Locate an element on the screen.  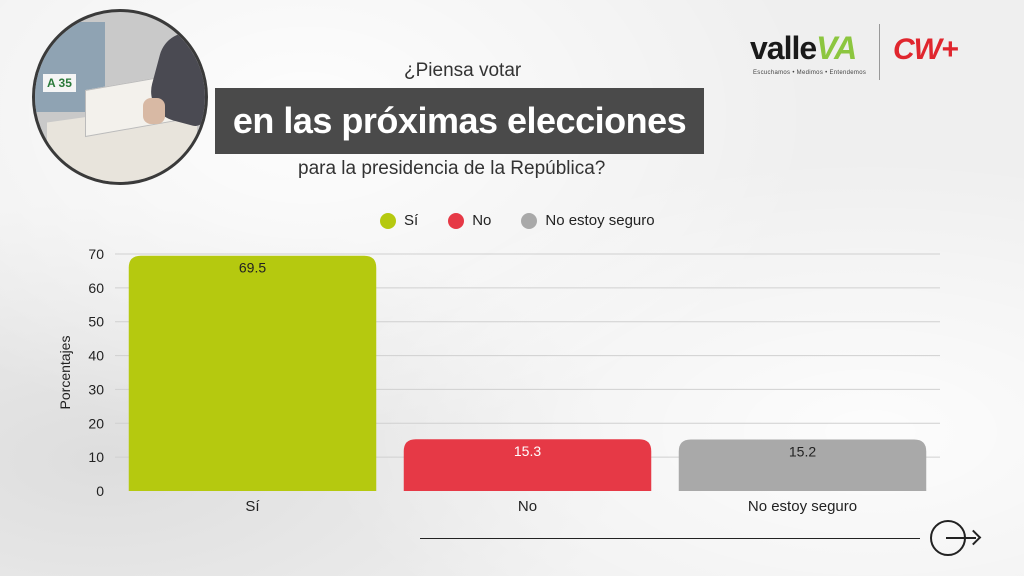
legend-item-no: No is located at coordinates (469, 220).